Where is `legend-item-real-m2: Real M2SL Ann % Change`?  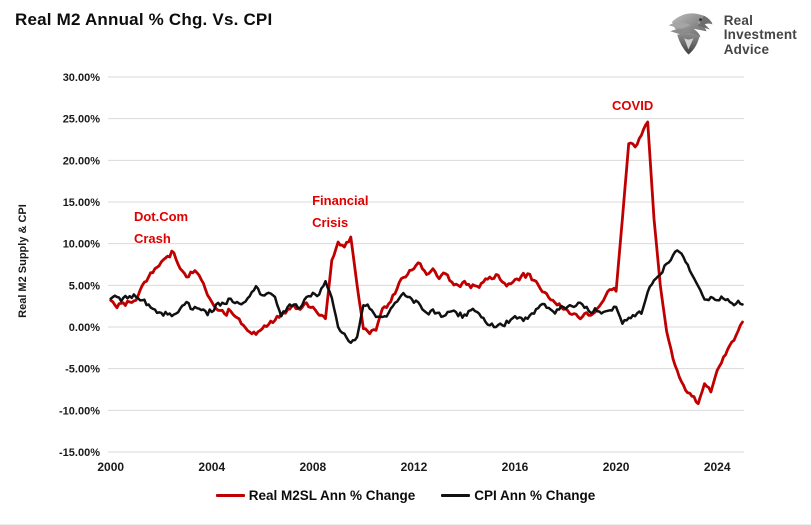 legend-item-real-m2: Real M2SL Ann % Change is located at coordinates (315, 495).